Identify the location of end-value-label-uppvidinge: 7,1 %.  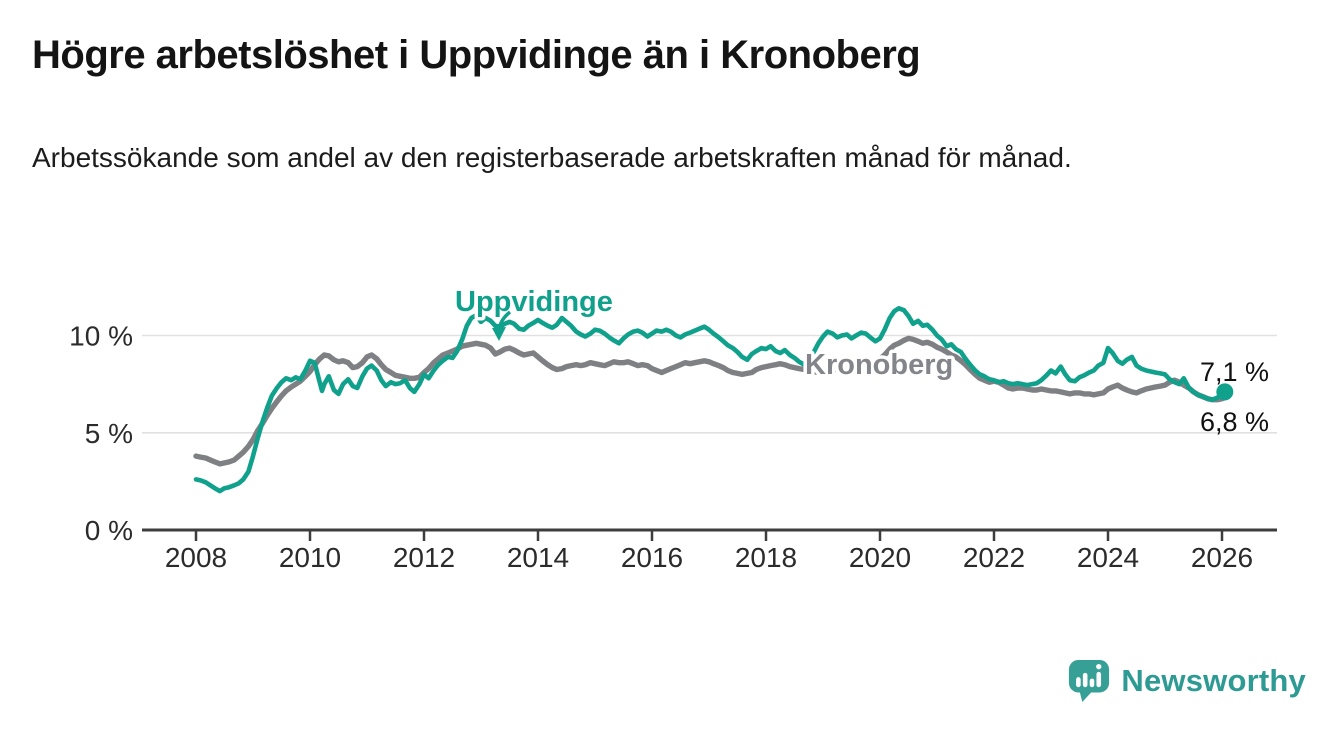
(1234, 372).